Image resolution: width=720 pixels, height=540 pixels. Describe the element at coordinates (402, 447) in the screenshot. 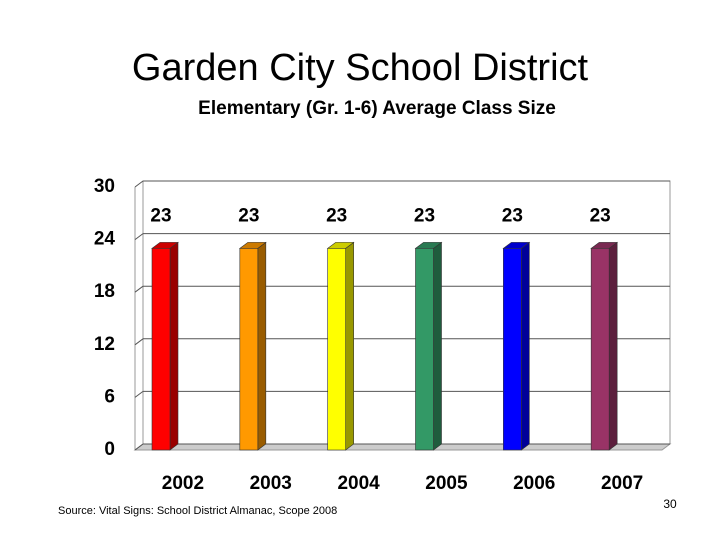

I see `plot-floor` at that location.